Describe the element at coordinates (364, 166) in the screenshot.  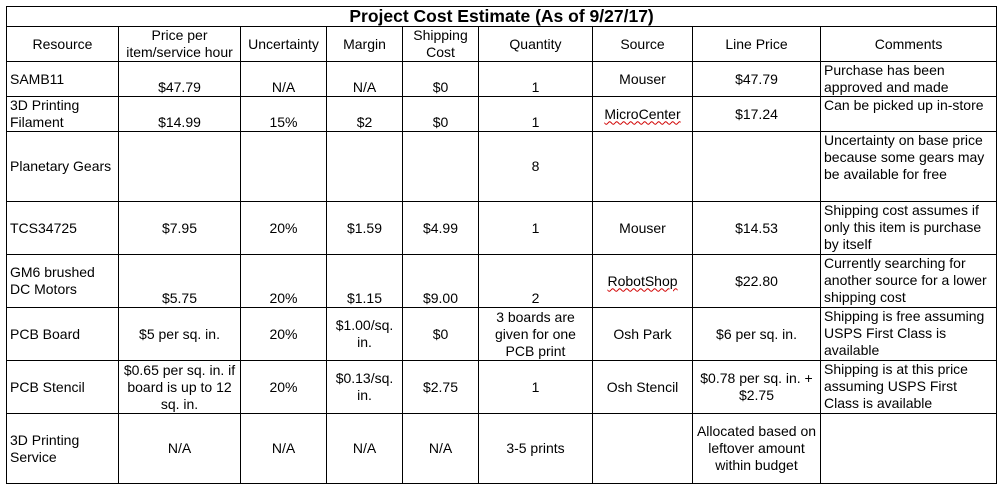
I see `cell-margin` at that location.